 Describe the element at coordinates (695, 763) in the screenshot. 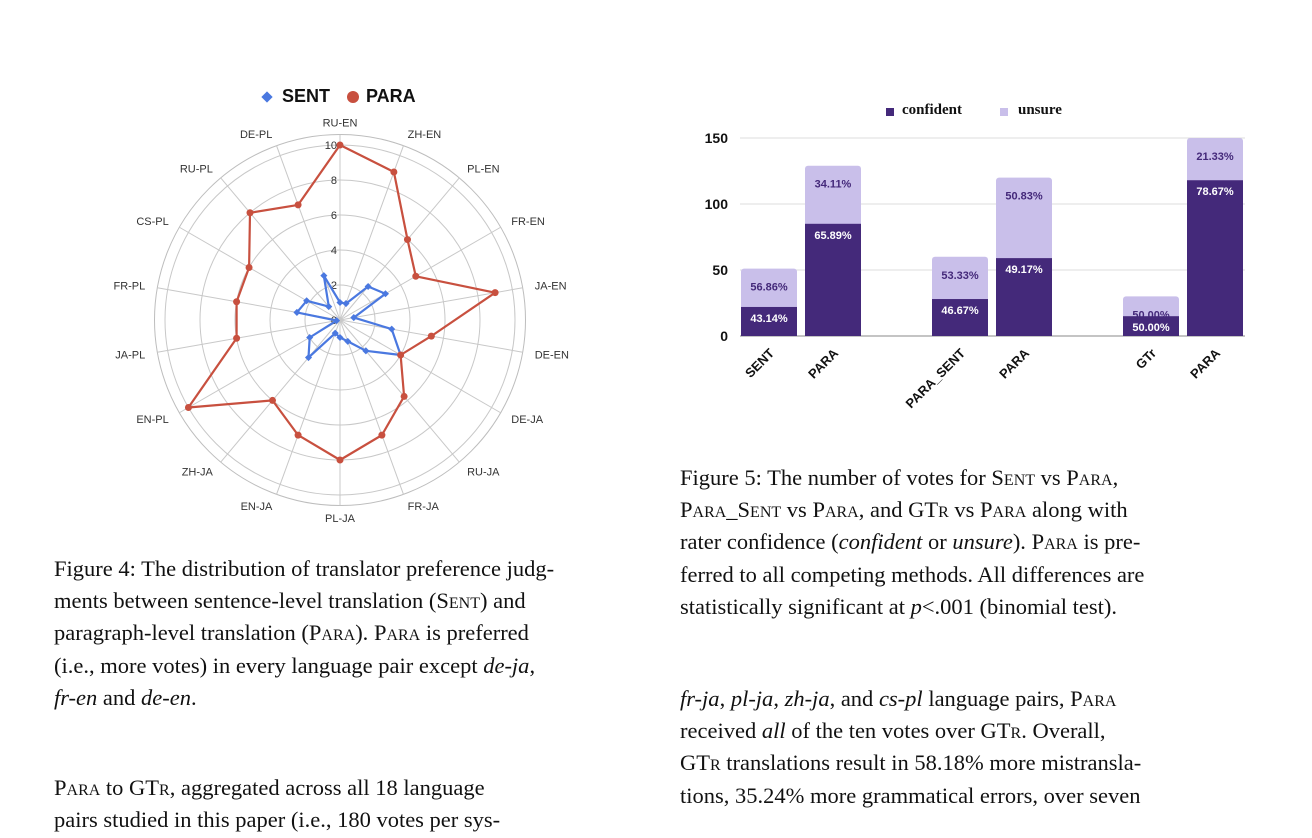

I see `body-text: GT` at that location.